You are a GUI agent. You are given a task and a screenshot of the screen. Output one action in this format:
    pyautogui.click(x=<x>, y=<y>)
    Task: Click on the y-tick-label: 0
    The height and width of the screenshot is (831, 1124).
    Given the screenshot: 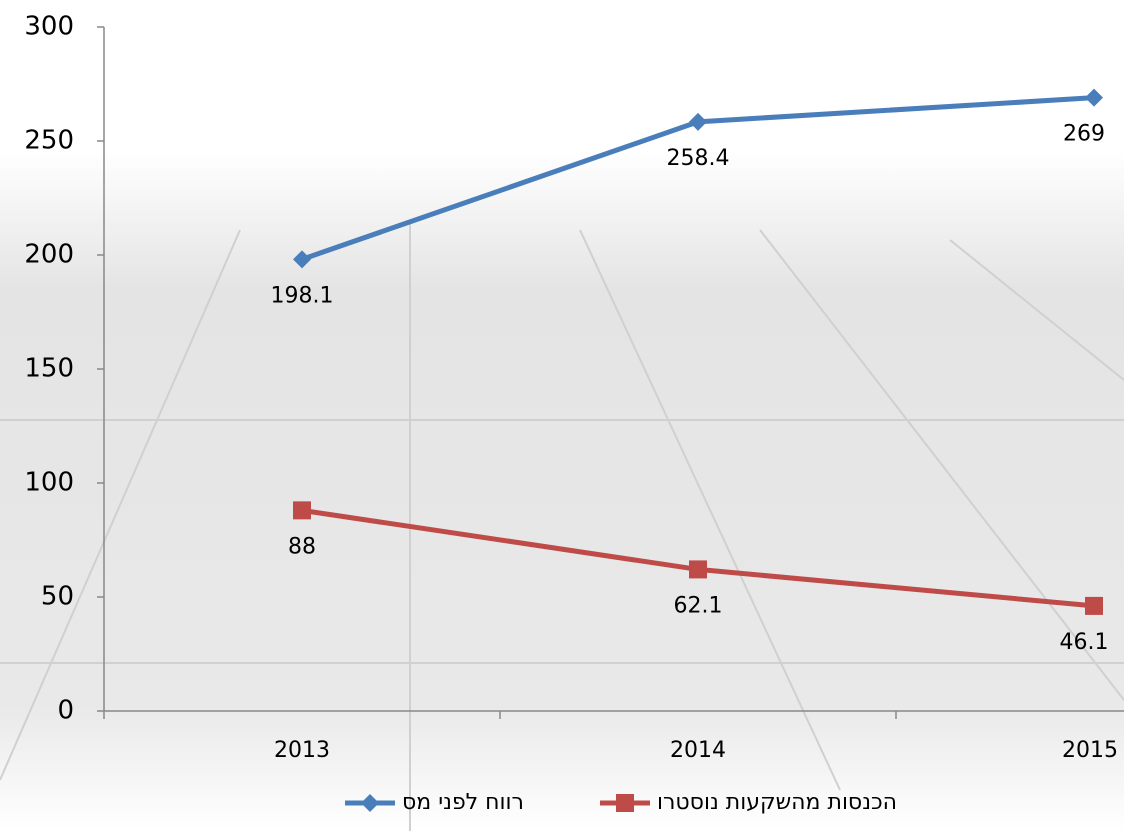 What is the action you would take?
    pyautogui.click(x=65, y=711)
    